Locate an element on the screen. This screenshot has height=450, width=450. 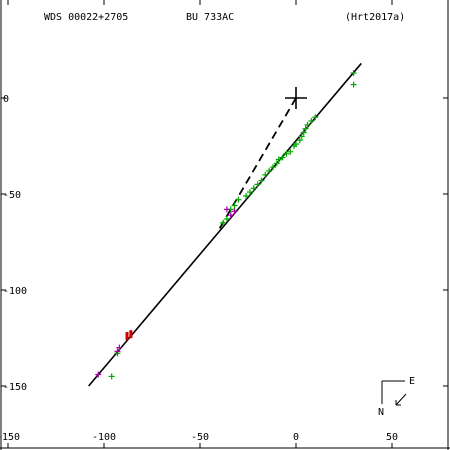
y-tick-label: -100 is located at coordinates (15, 291).